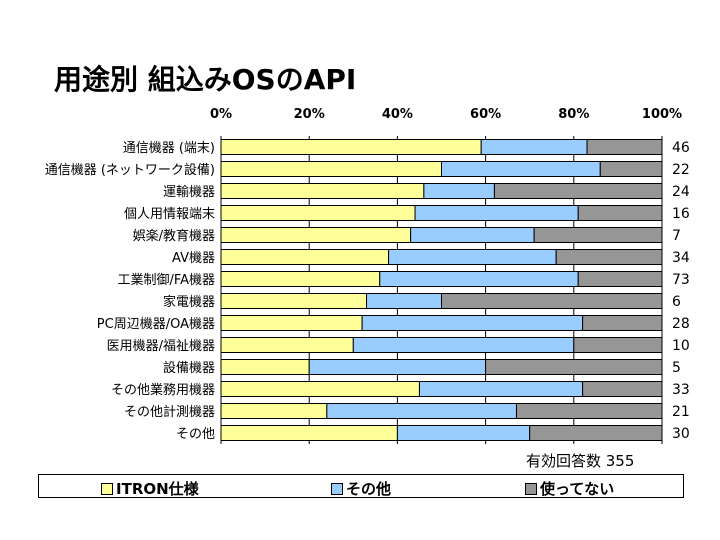  What do you see at coordinates (681, 291) in the screenshot?
I see `response-counts: 46 22 24 16 7 34 73 6 28 10 5 33 21 30` at bounding box center [681, 291].